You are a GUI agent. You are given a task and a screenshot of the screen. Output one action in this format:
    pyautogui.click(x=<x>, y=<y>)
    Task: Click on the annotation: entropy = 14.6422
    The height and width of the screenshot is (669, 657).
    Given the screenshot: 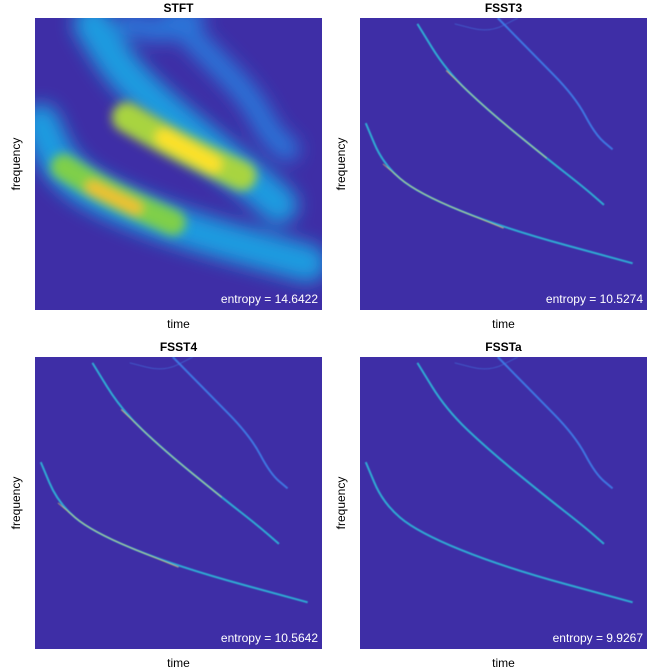 What is the action you would take?
    pyautogui.click(x=269, y=299)
    